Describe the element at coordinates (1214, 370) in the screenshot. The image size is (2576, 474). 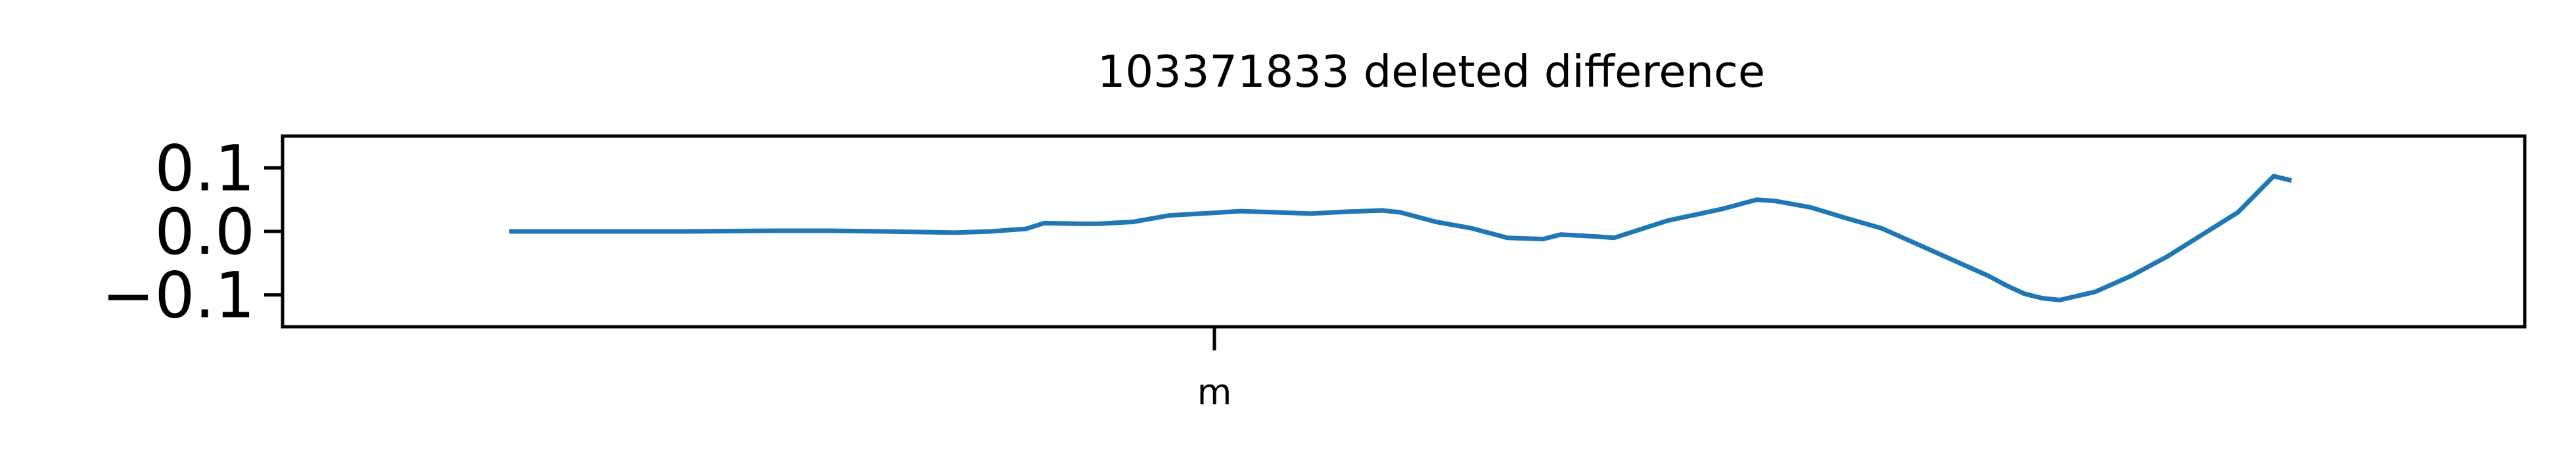
I see `x-axis: m` at that location.